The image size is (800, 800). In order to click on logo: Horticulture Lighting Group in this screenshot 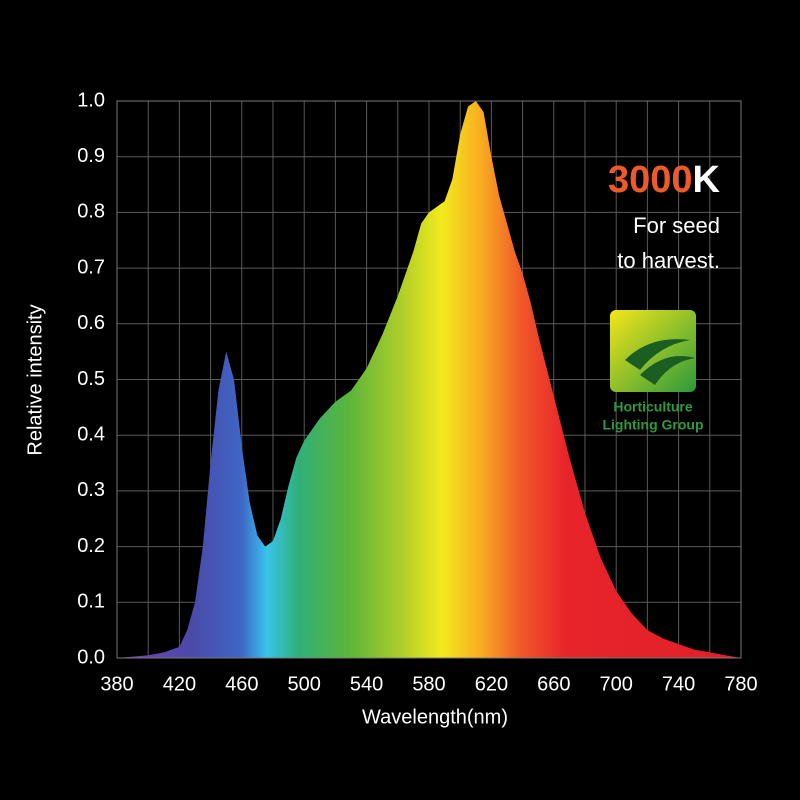, I will do `click(653, 371)`.